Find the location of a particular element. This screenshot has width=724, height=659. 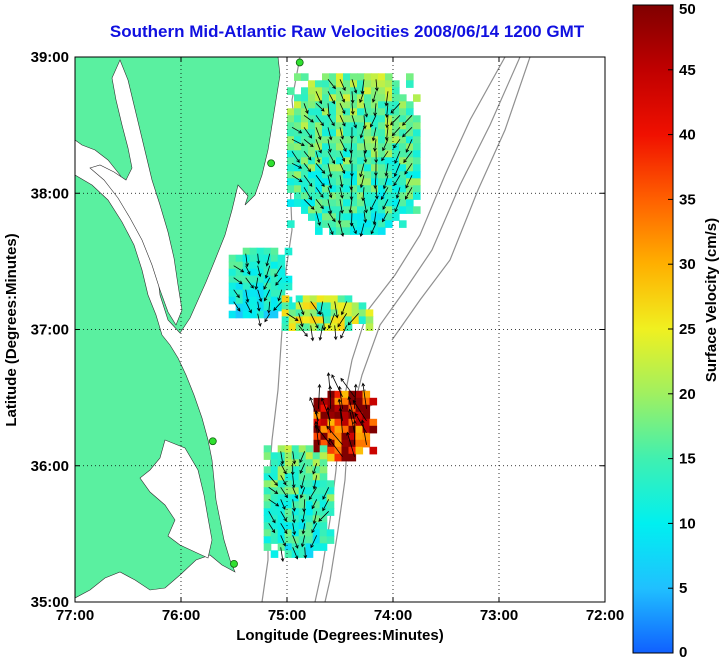

colorbar-tick-label: 0 is located at coordinates (683, 651).